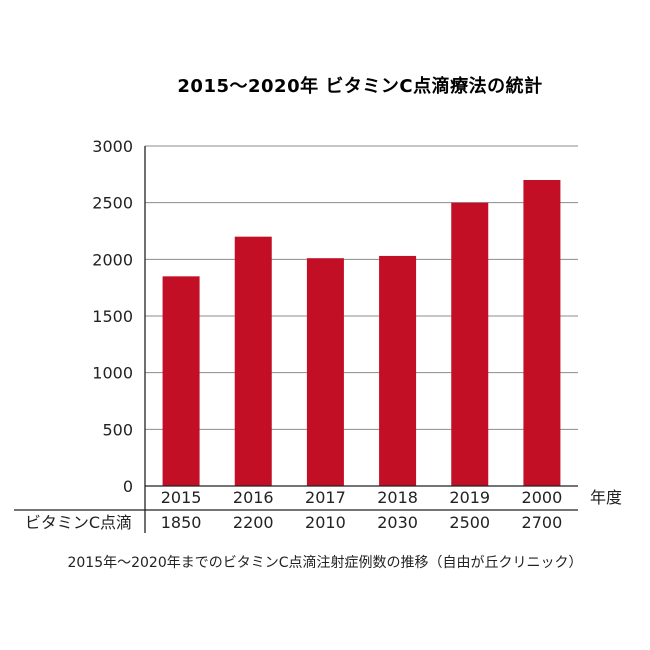  Describe the element at coordinates (542, 522) in the screenshot. I see `data-value-label: 2700` at that location.